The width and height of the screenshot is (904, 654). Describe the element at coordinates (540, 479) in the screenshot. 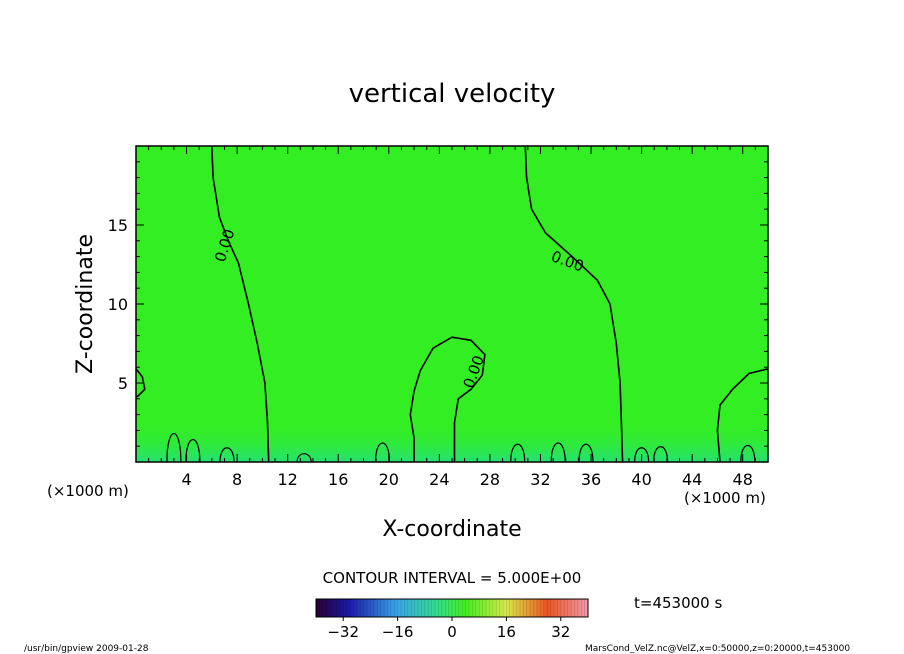

I see `x-tick-label: 32` at that location.